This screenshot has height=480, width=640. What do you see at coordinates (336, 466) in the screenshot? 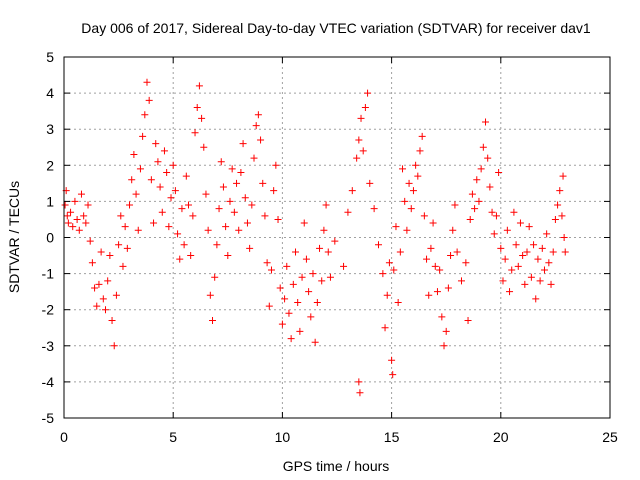
I see `x-axis-label: GPS time / hours` at bounding box center [336, 466].